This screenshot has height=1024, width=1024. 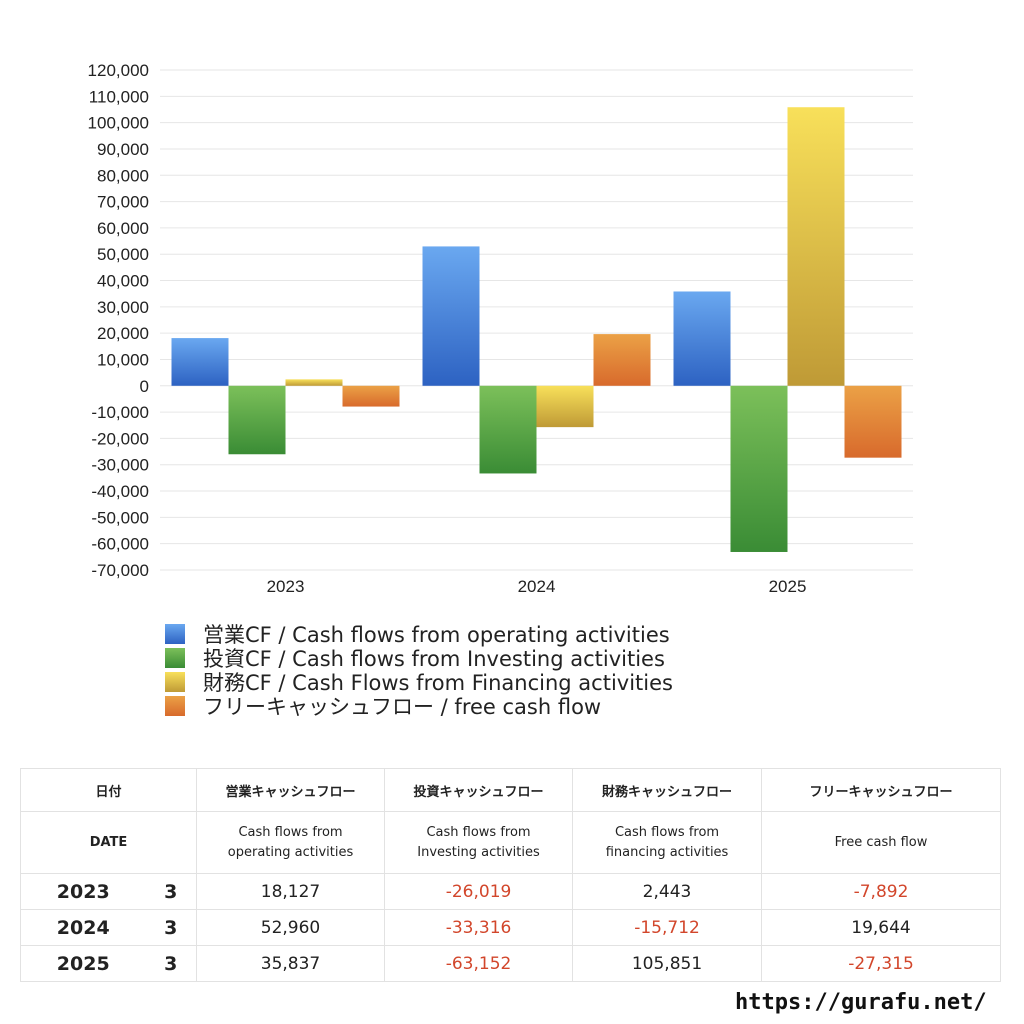 I want to click on table-cell: -27,315, so click(x=881, y=963).